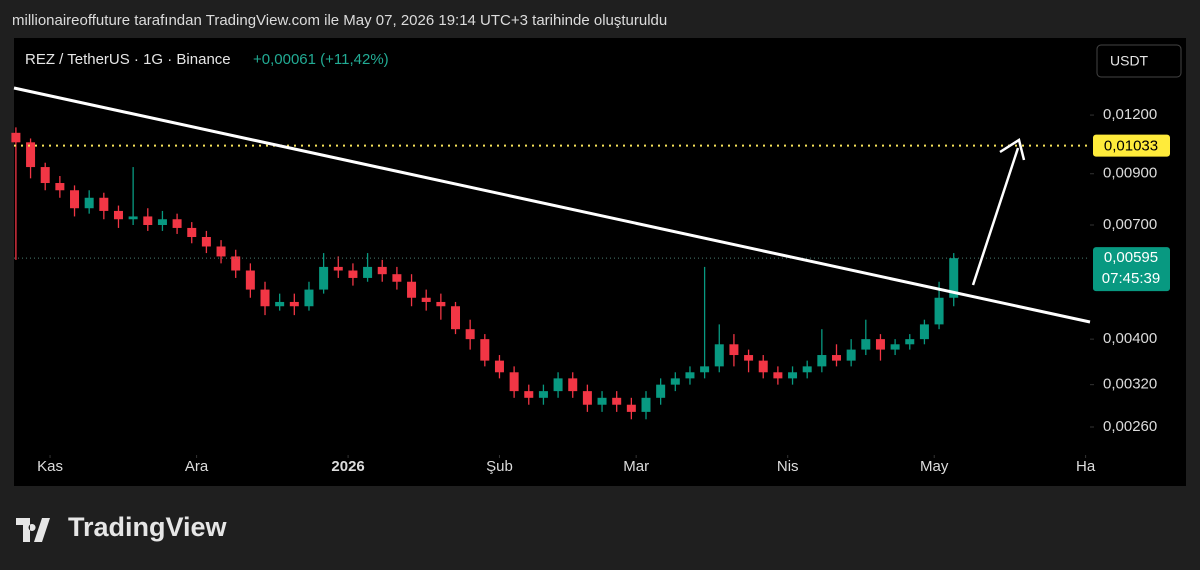  Describe the element at coordinates (347, 466) in the screenshot. I see `x-tick-label: 2026` at that location.